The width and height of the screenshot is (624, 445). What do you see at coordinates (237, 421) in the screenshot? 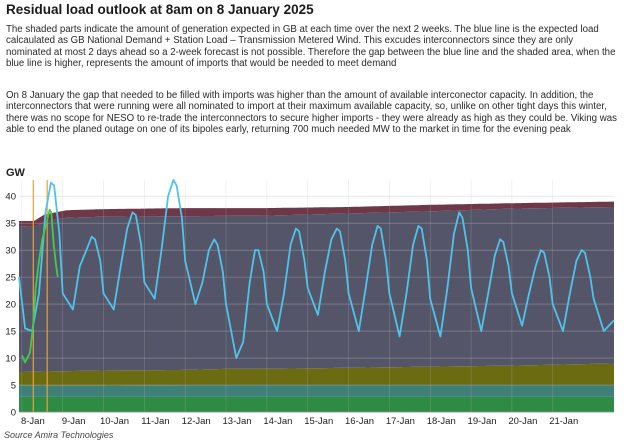
I see `x-tick-label-6: 13-Jan` at bounding box center [237, 421].